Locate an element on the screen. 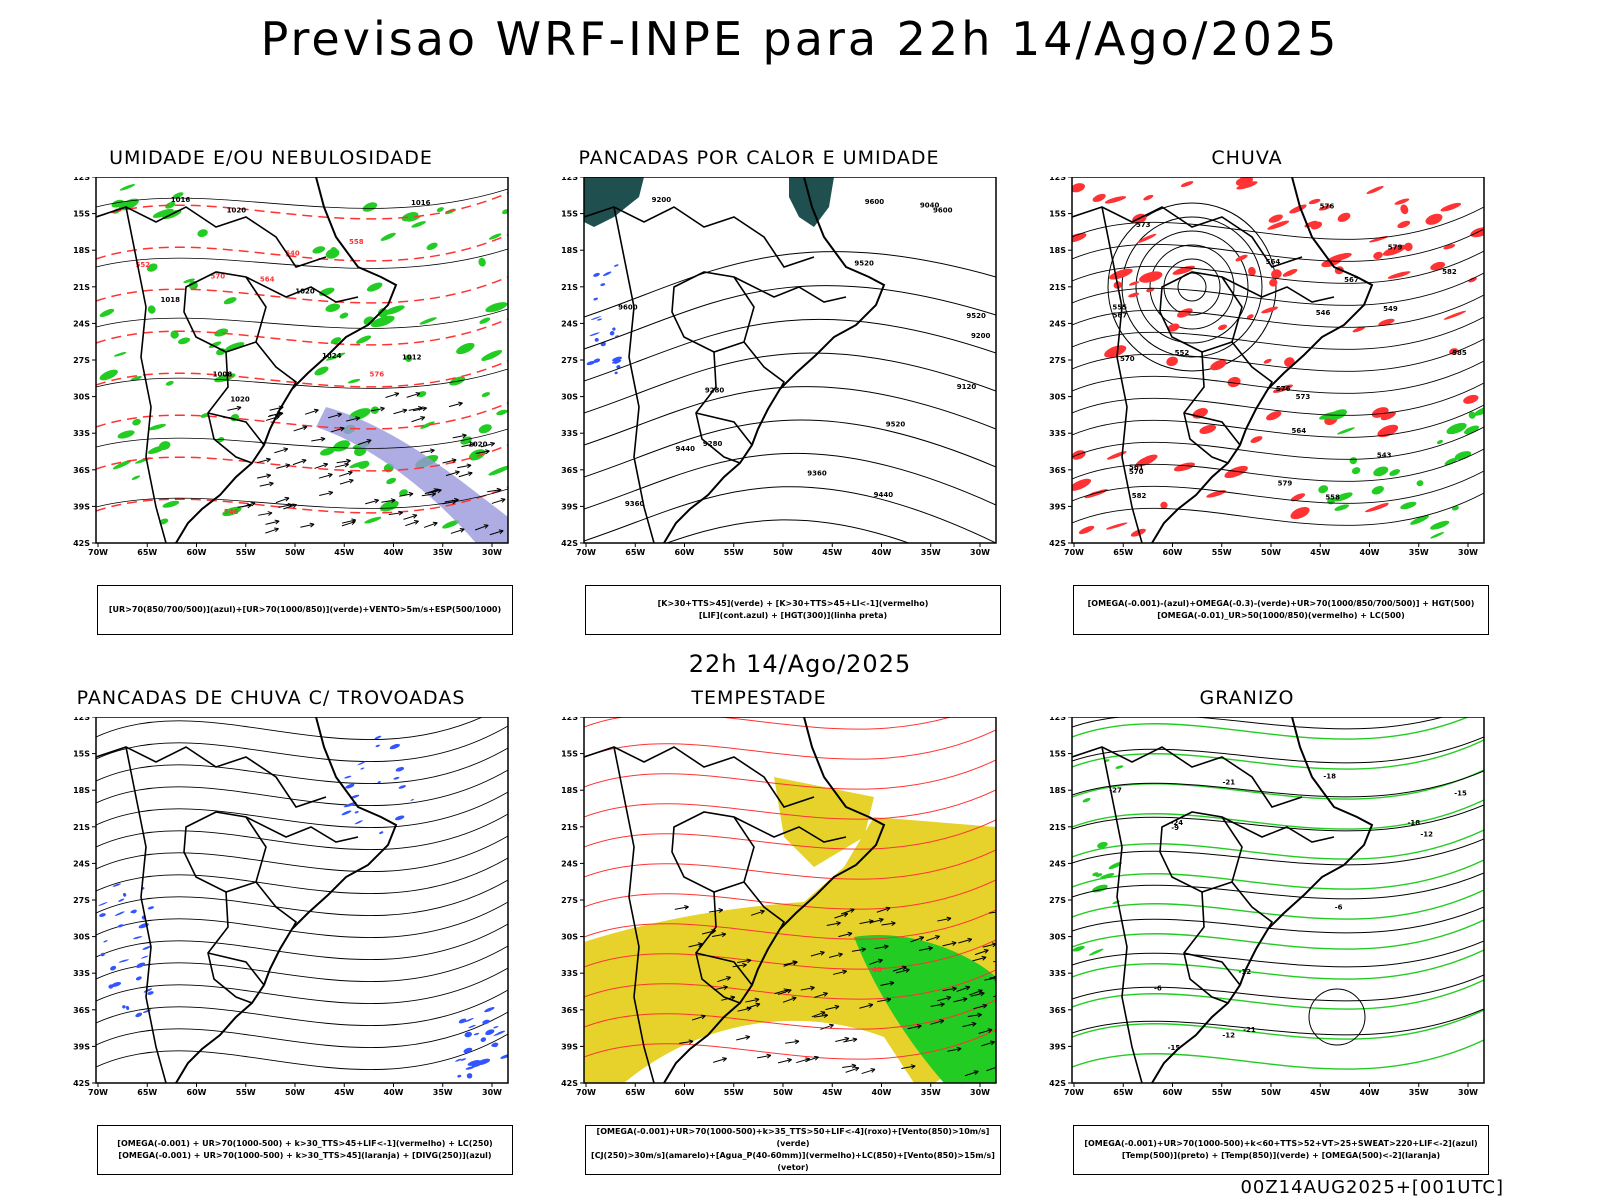 The height and width of the screenshot is (1200, 1600). low-pressure-contour is located at coordinates (1192, 287).